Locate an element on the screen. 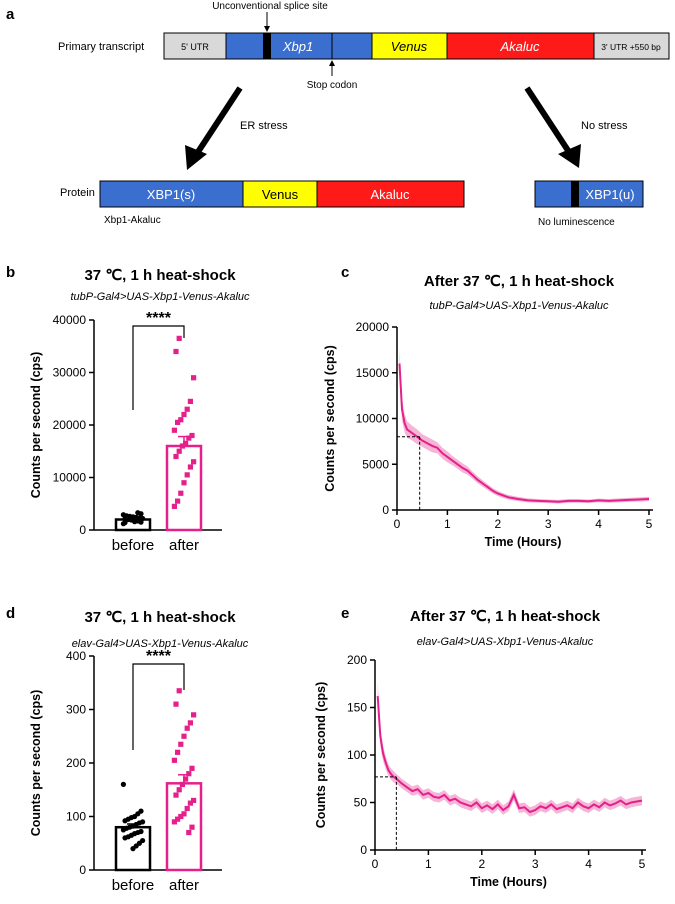 The height and width of the screenshot is (904, 675). xbp1-akaluc-caption: Xbp1-Akaluc is located at coordinates (132, 220).